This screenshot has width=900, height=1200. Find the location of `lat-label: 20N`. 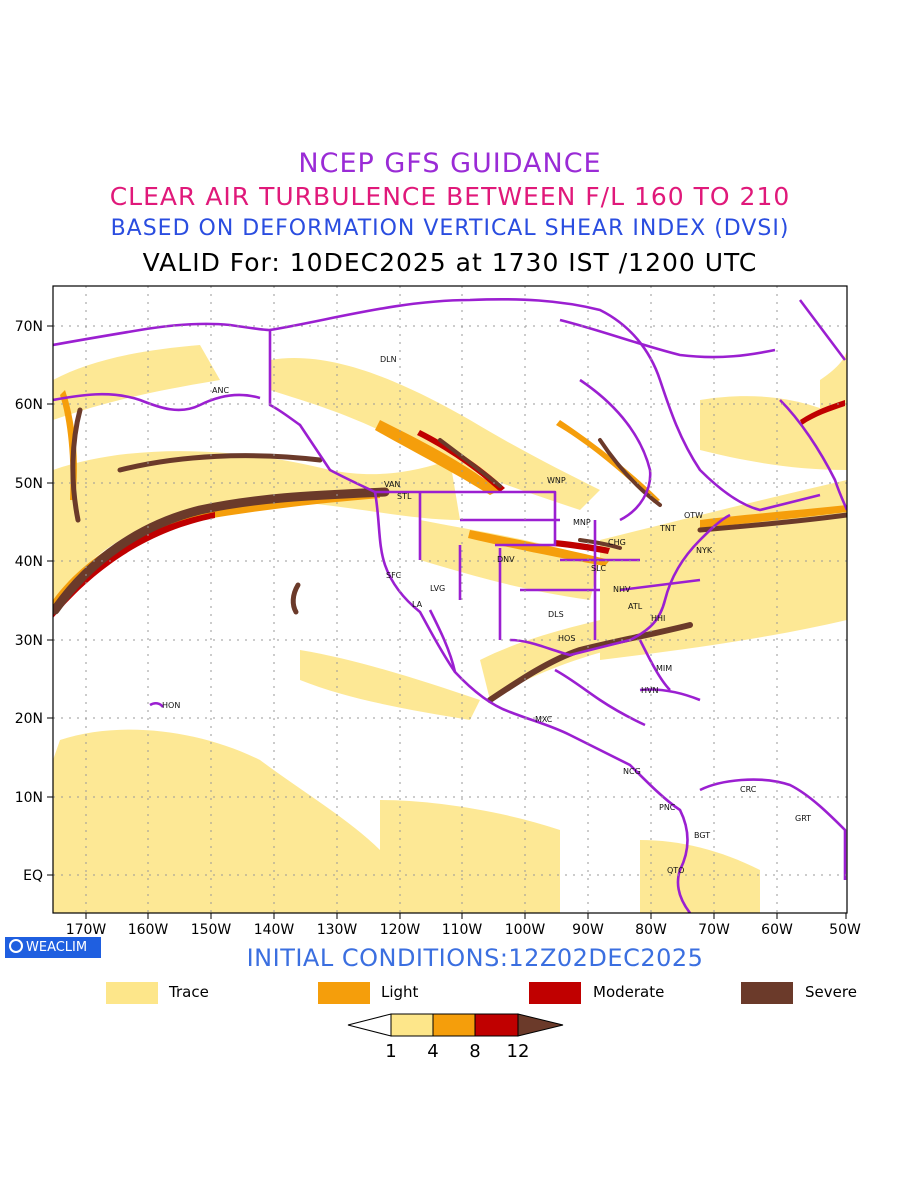

lat-label: 20N is located at coordinates (29, 719).